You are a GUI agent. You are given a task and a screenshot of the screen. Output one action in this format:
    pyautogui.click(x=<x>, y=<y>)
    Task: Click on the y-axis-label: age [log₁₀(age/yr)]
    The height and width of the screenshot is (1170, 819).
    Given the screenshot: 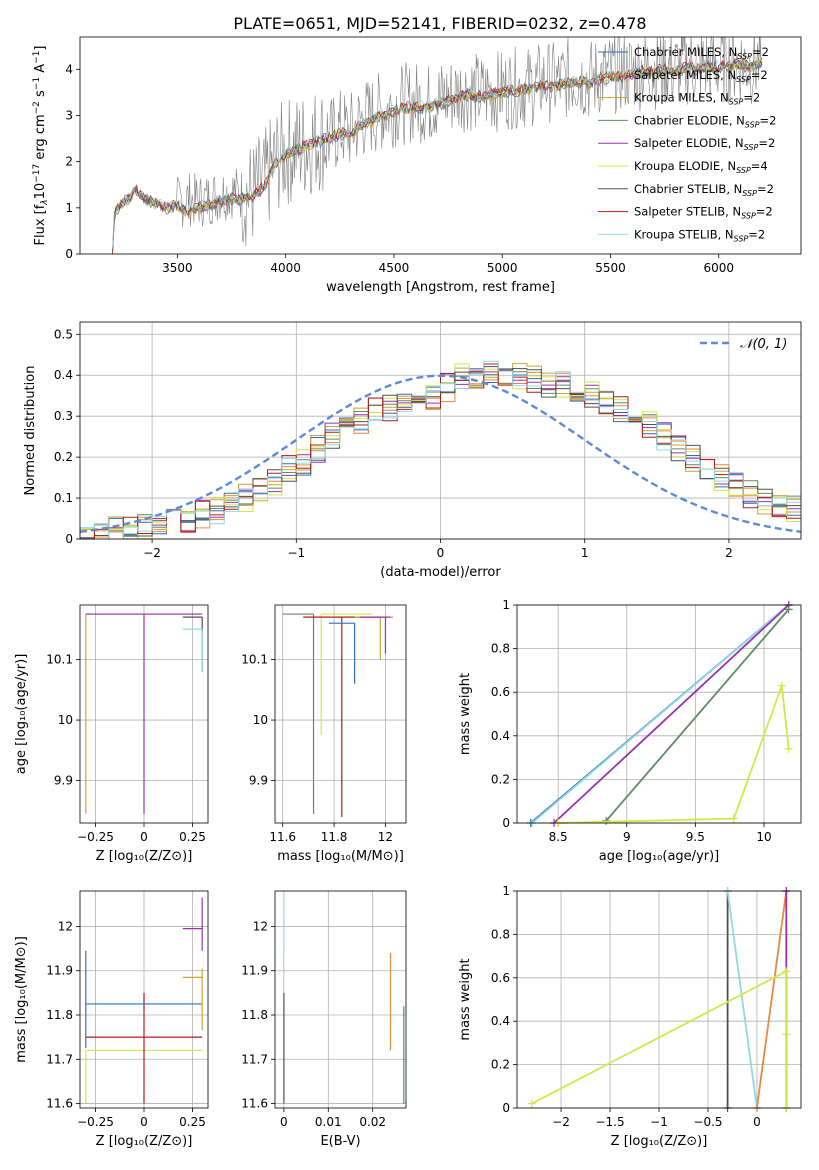 What is the action you would take?
    pyautogui.click(x=21, y=714)
    